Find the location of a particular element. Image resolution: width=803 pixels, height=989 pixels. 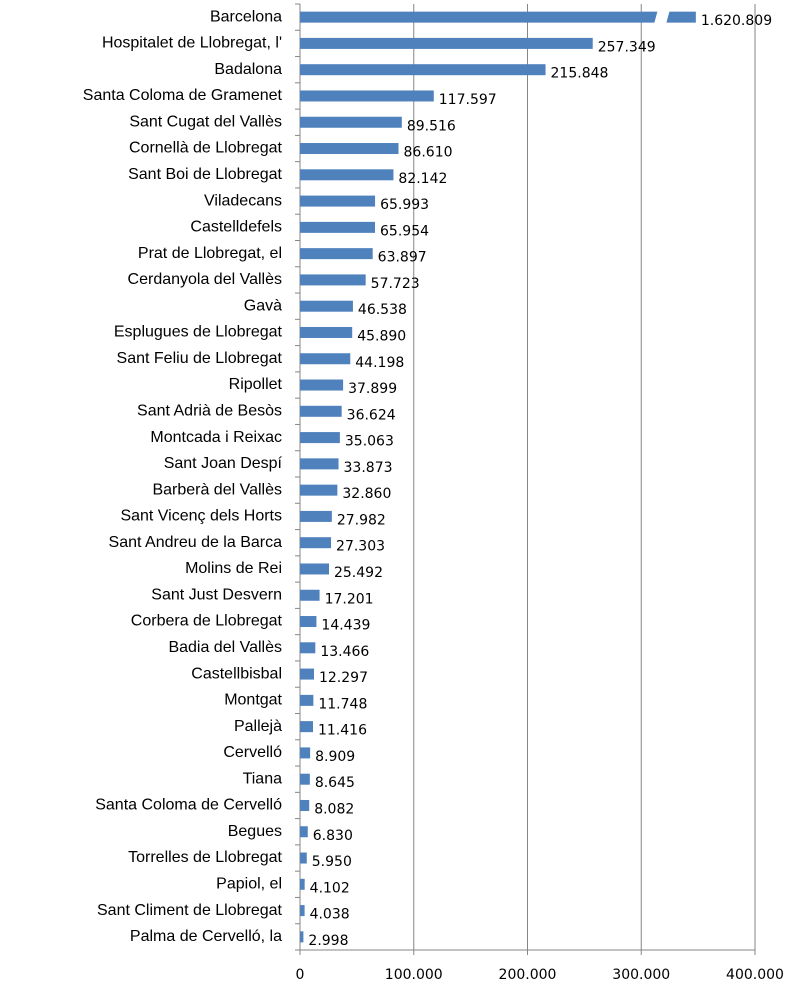

y-tick-label: Sant Cugat del Vallès is located at coordinates (205, 121).